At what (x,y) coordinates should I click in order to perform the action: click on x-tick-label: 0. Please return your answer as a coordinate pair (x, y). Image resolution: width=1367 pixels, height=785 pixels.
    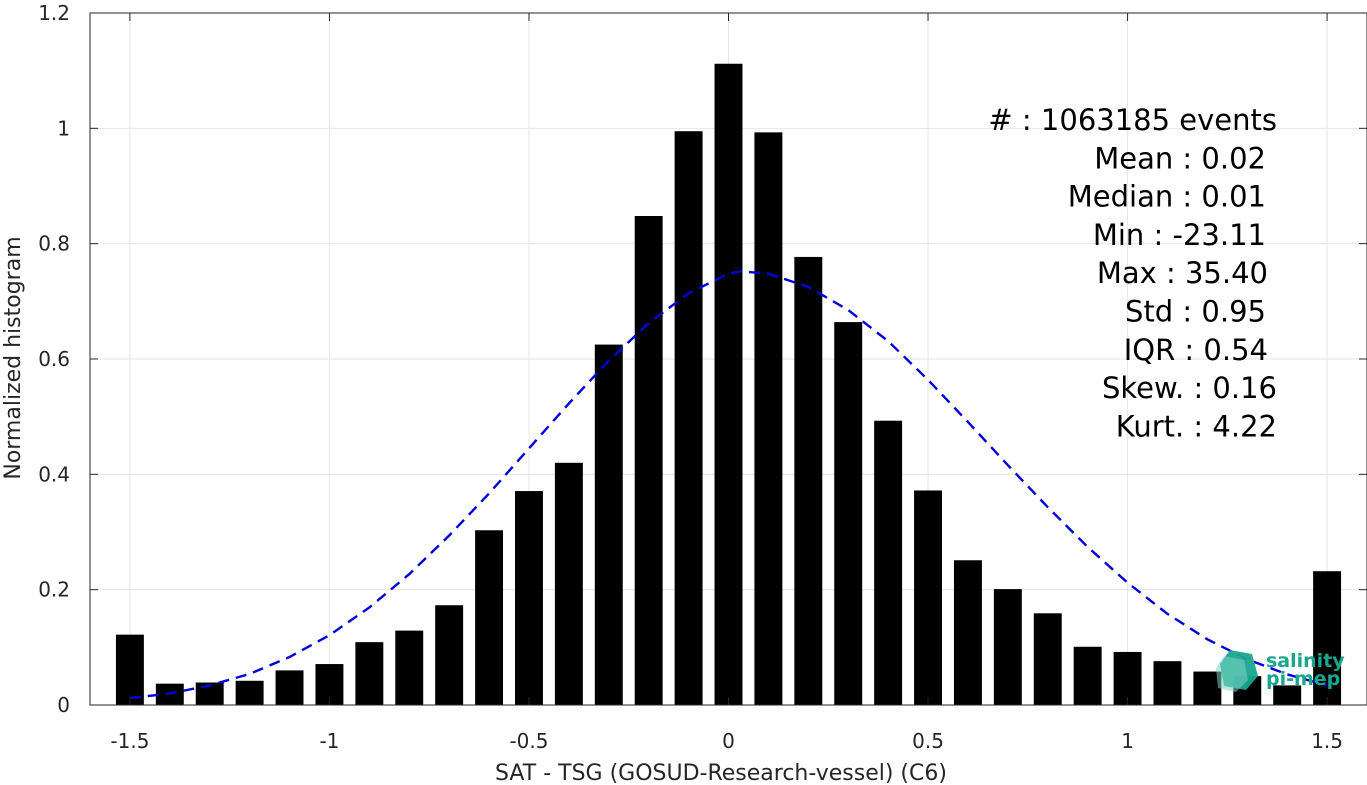
    Looking at the image, I should click on (728, 741).